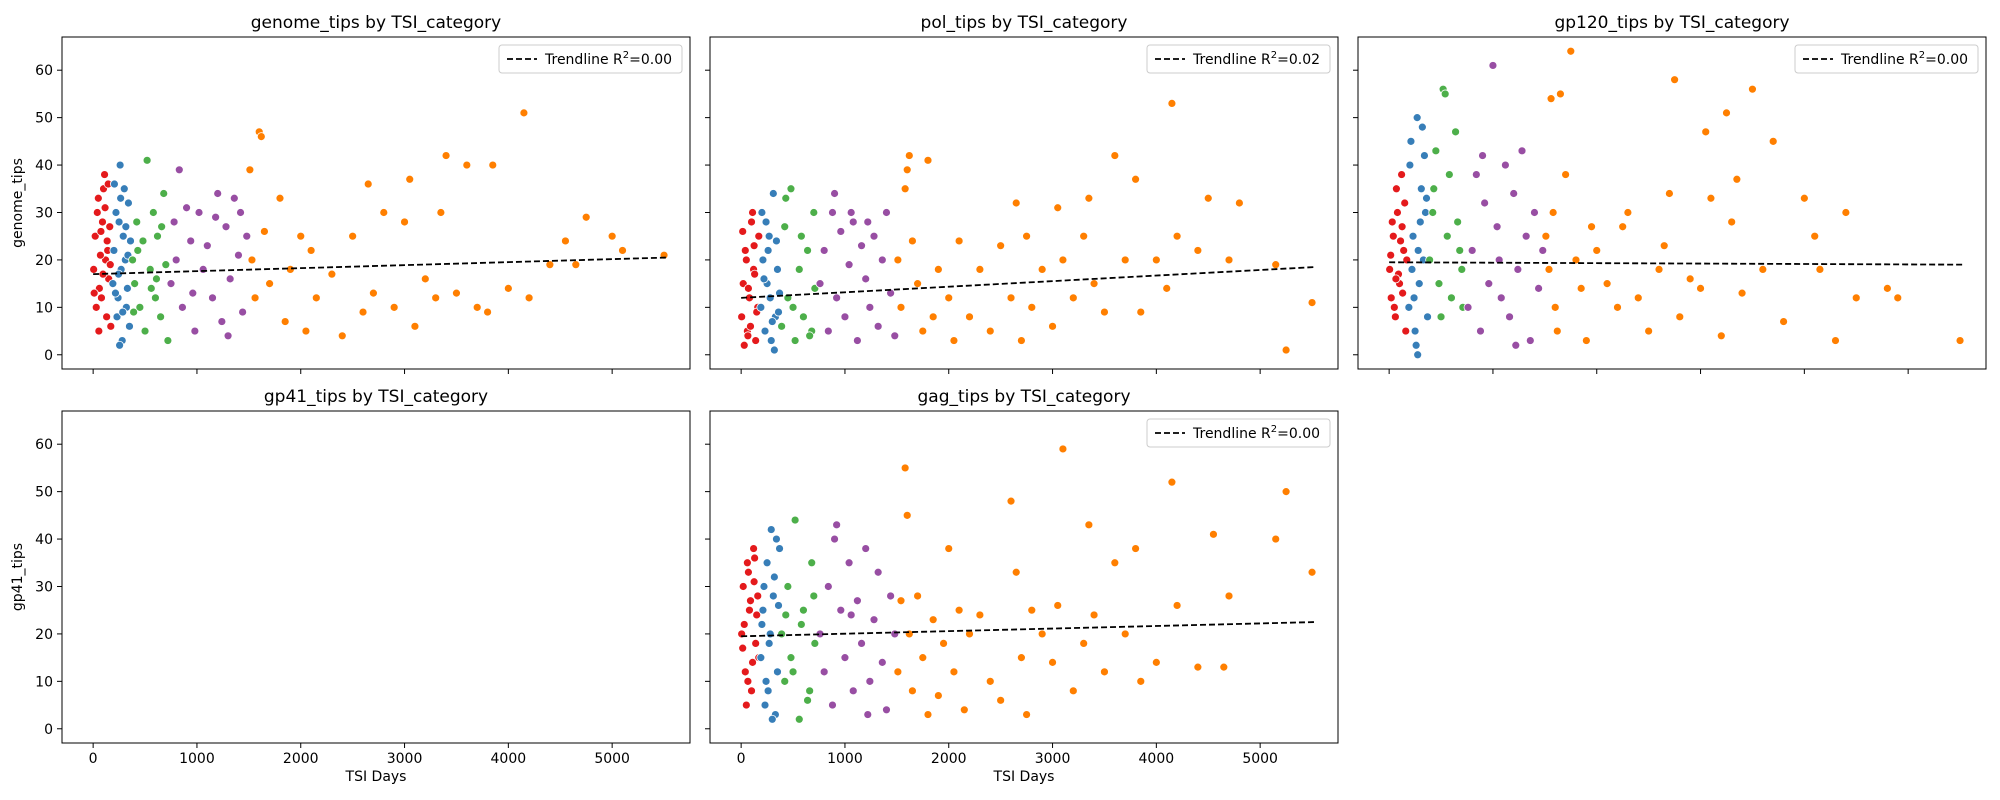 The image size is (2000, 800). I want to click on x-tick-label: 2000, so click(949, 759).